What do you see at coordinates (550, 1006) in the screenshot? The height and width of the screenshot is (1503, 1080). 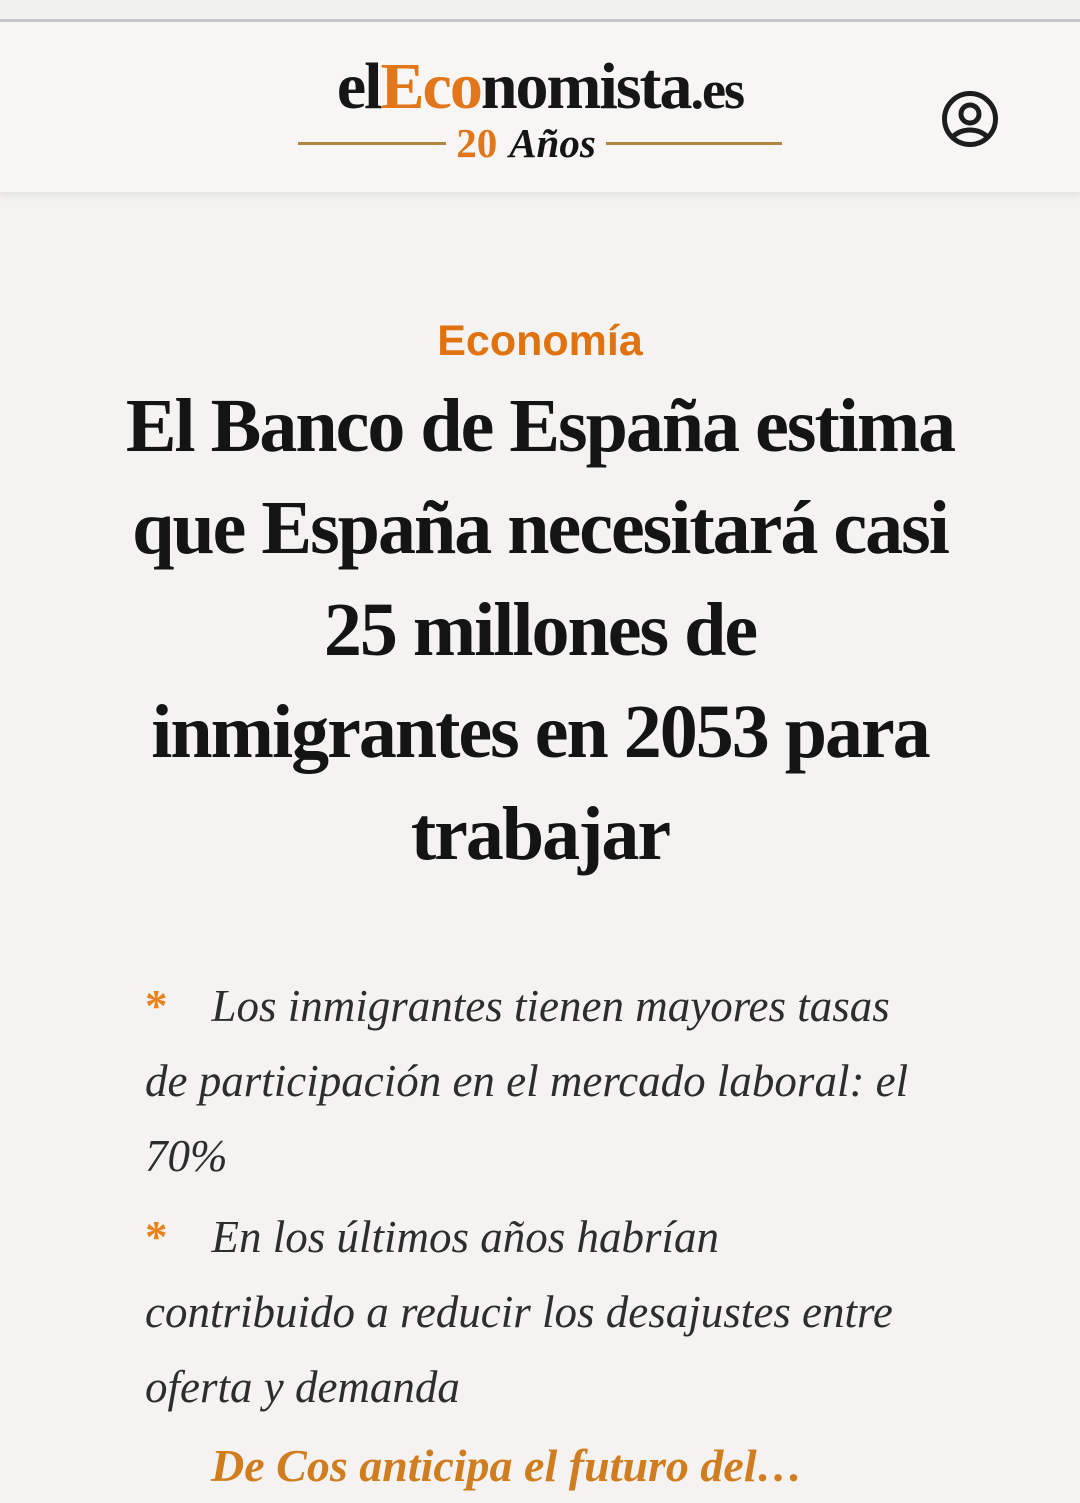 I see `highlight-text: Los inmigrantes tienen mayores tasas` at bounding box center [550, 1006].